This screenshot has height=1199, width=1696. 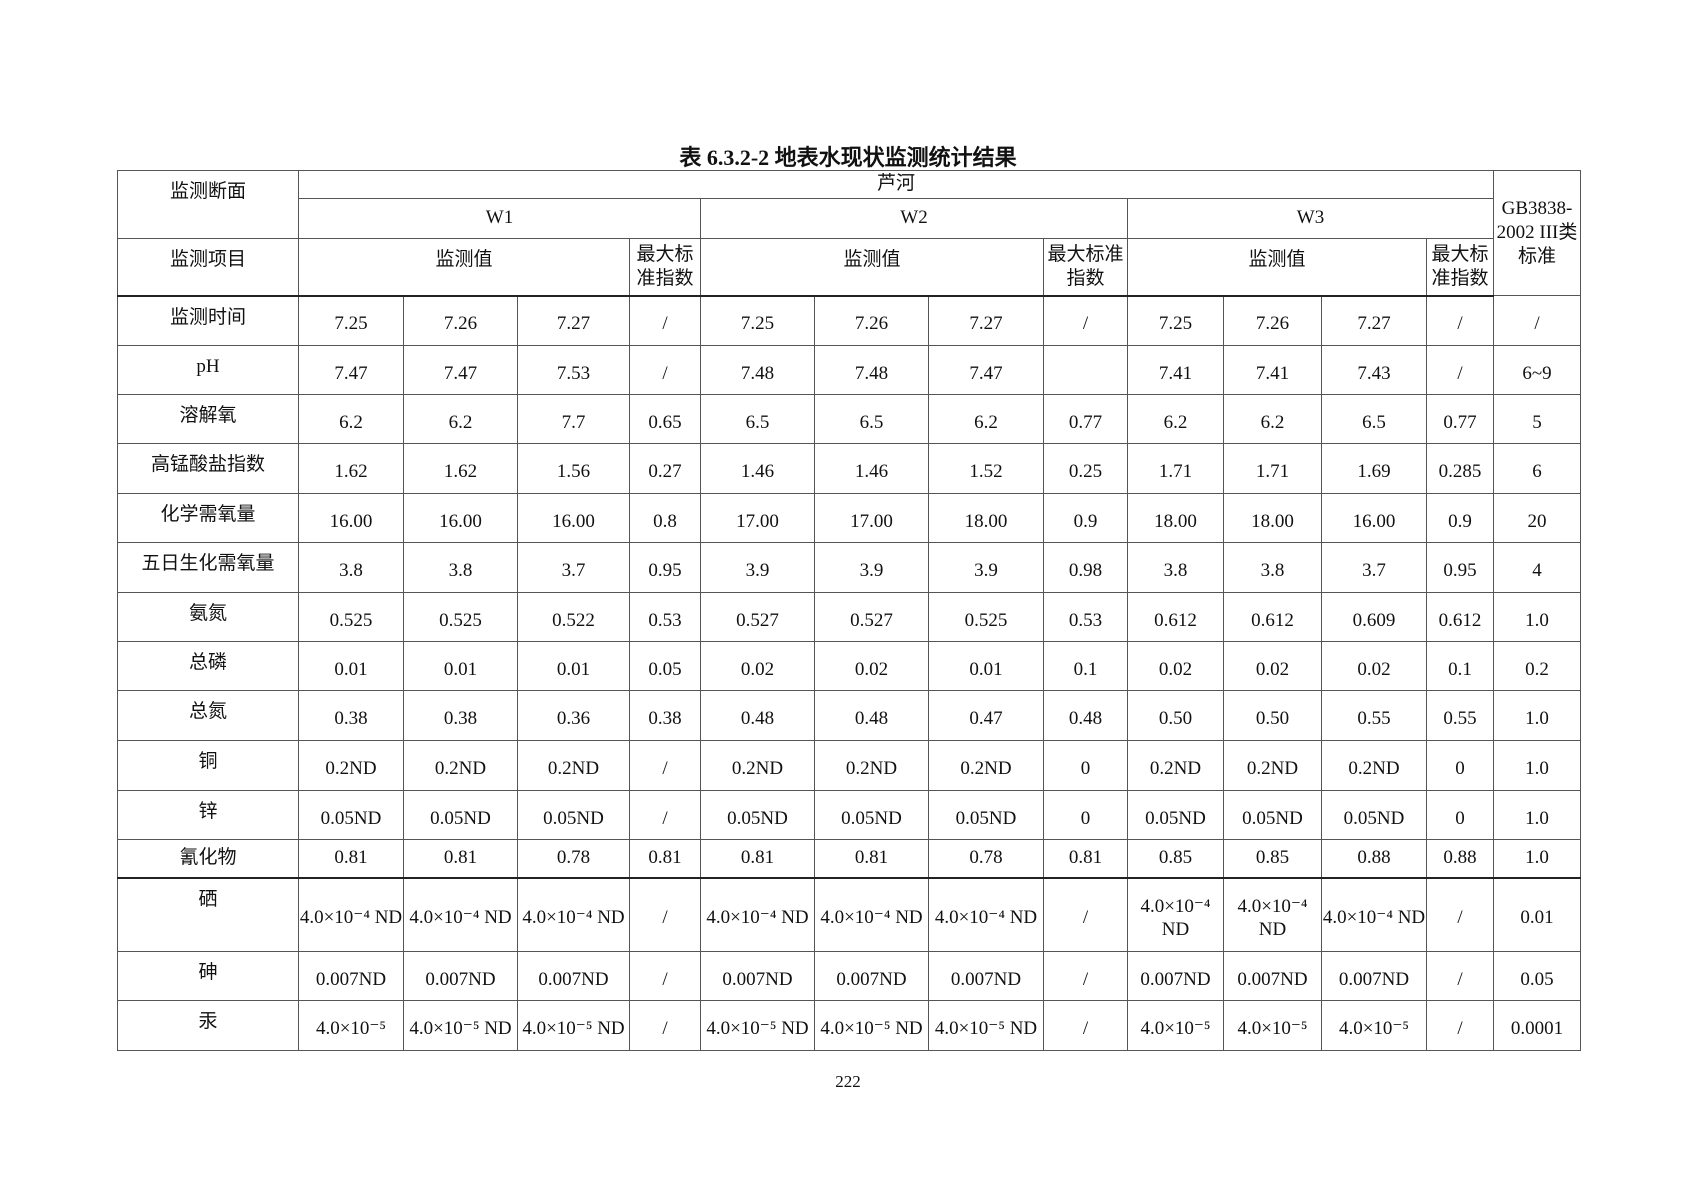 What do you see at coordinates (871, 419) in the screenshot?
I see `value-cell: 6.5` at bounding box center [871, 419].